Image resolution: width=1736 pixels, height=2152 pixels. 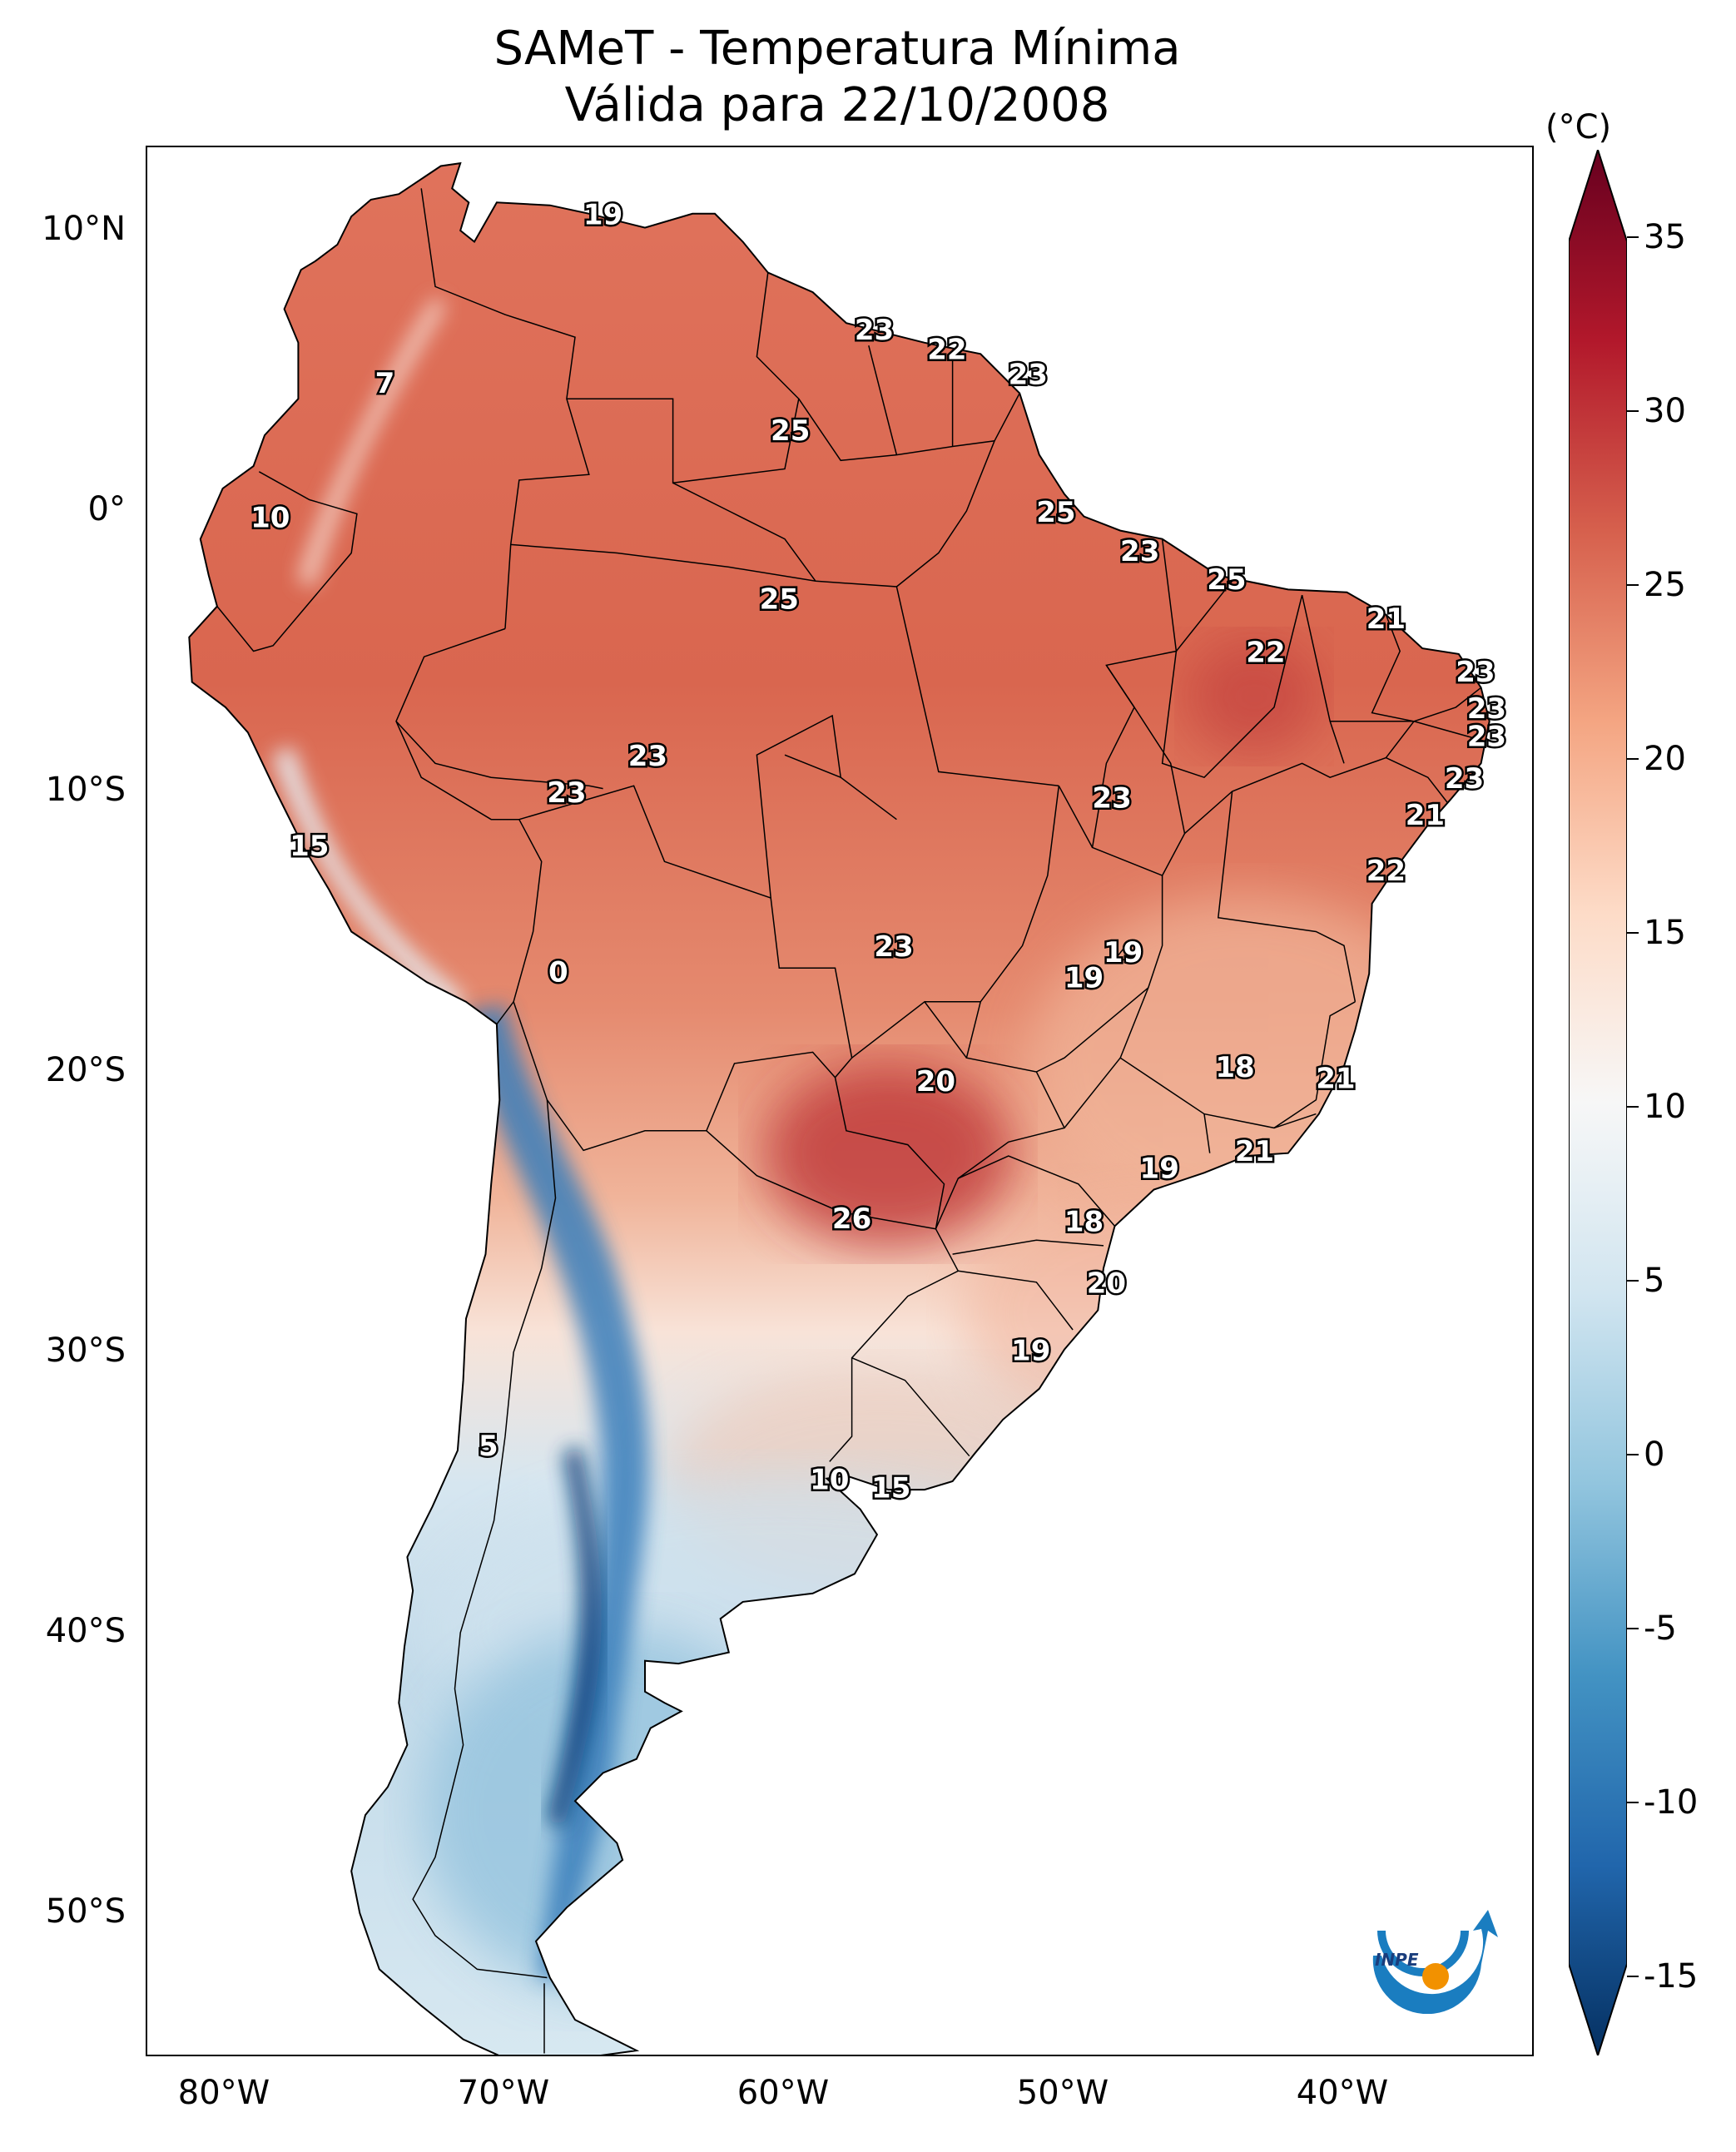 What do you see at coordinates (1063, 2093) in the screenshot?
I see `lon-tick-label: 50°W` at bounding box center [1063, 2093].